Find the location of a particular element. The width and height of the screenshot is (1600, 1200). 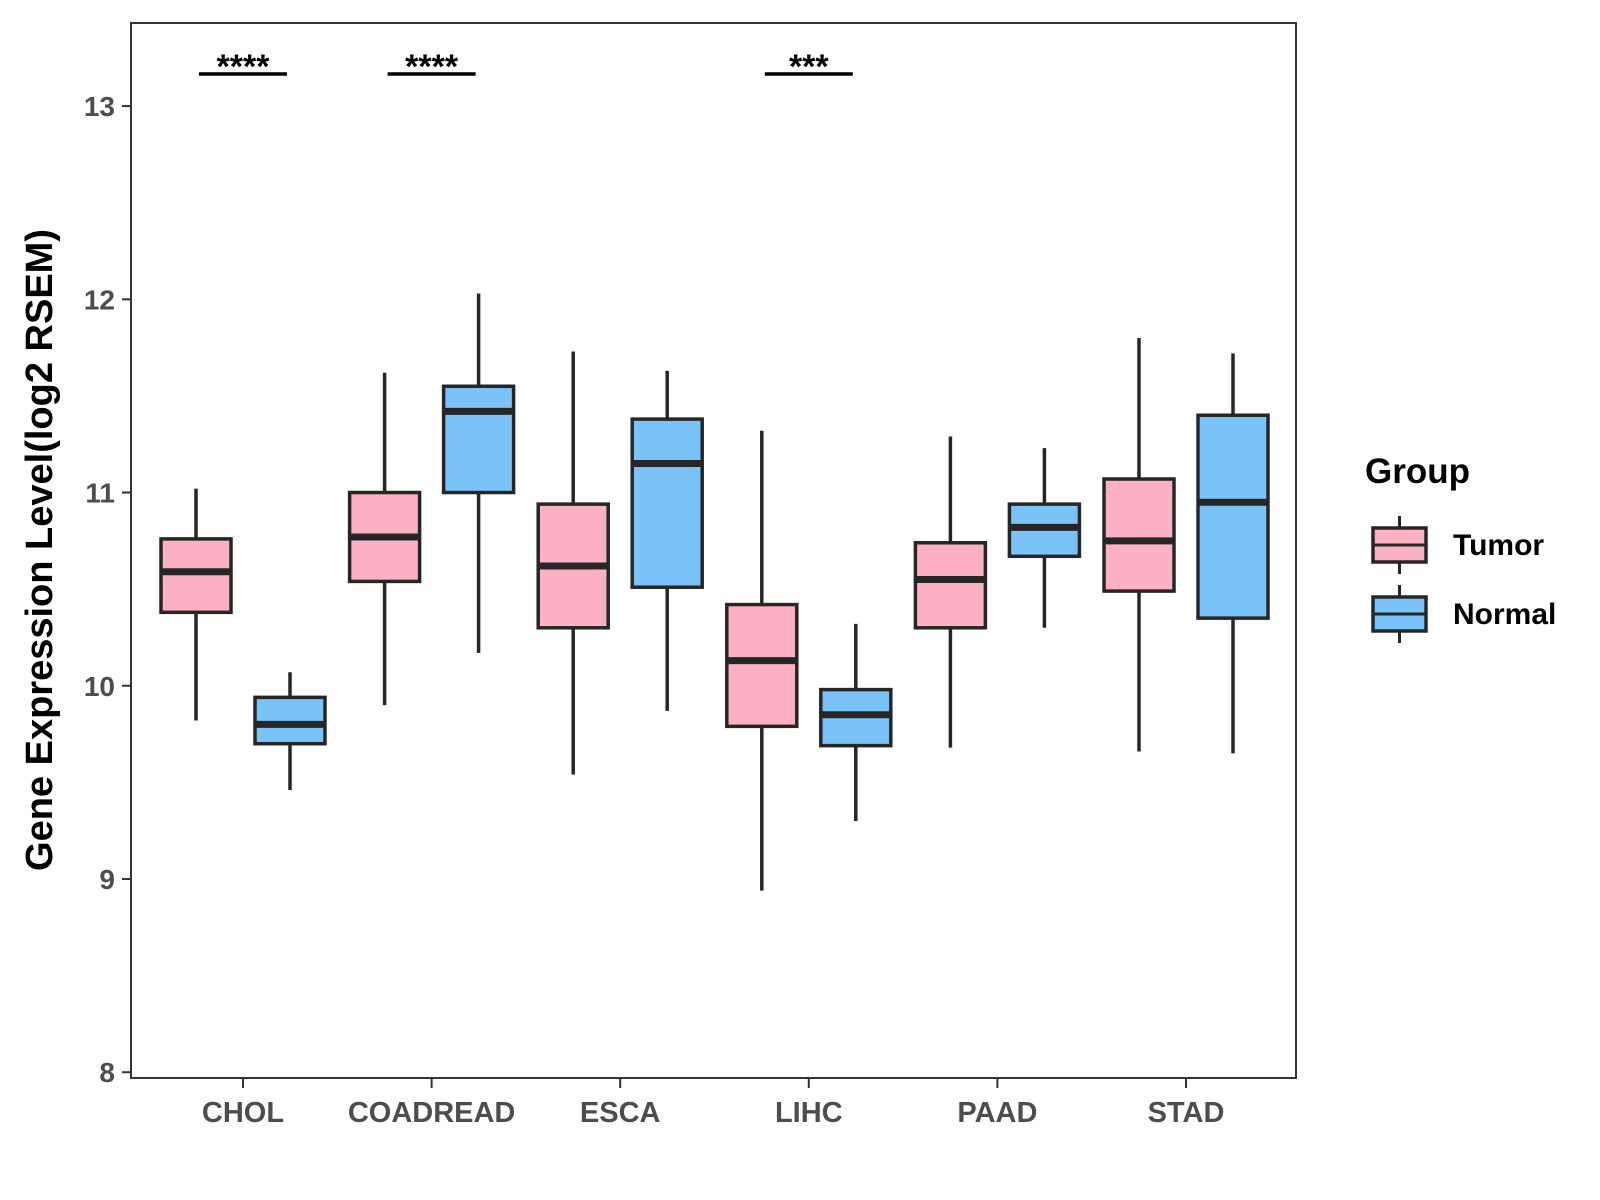

y-tick-label: 8 is located at coordinates (107, 1072).